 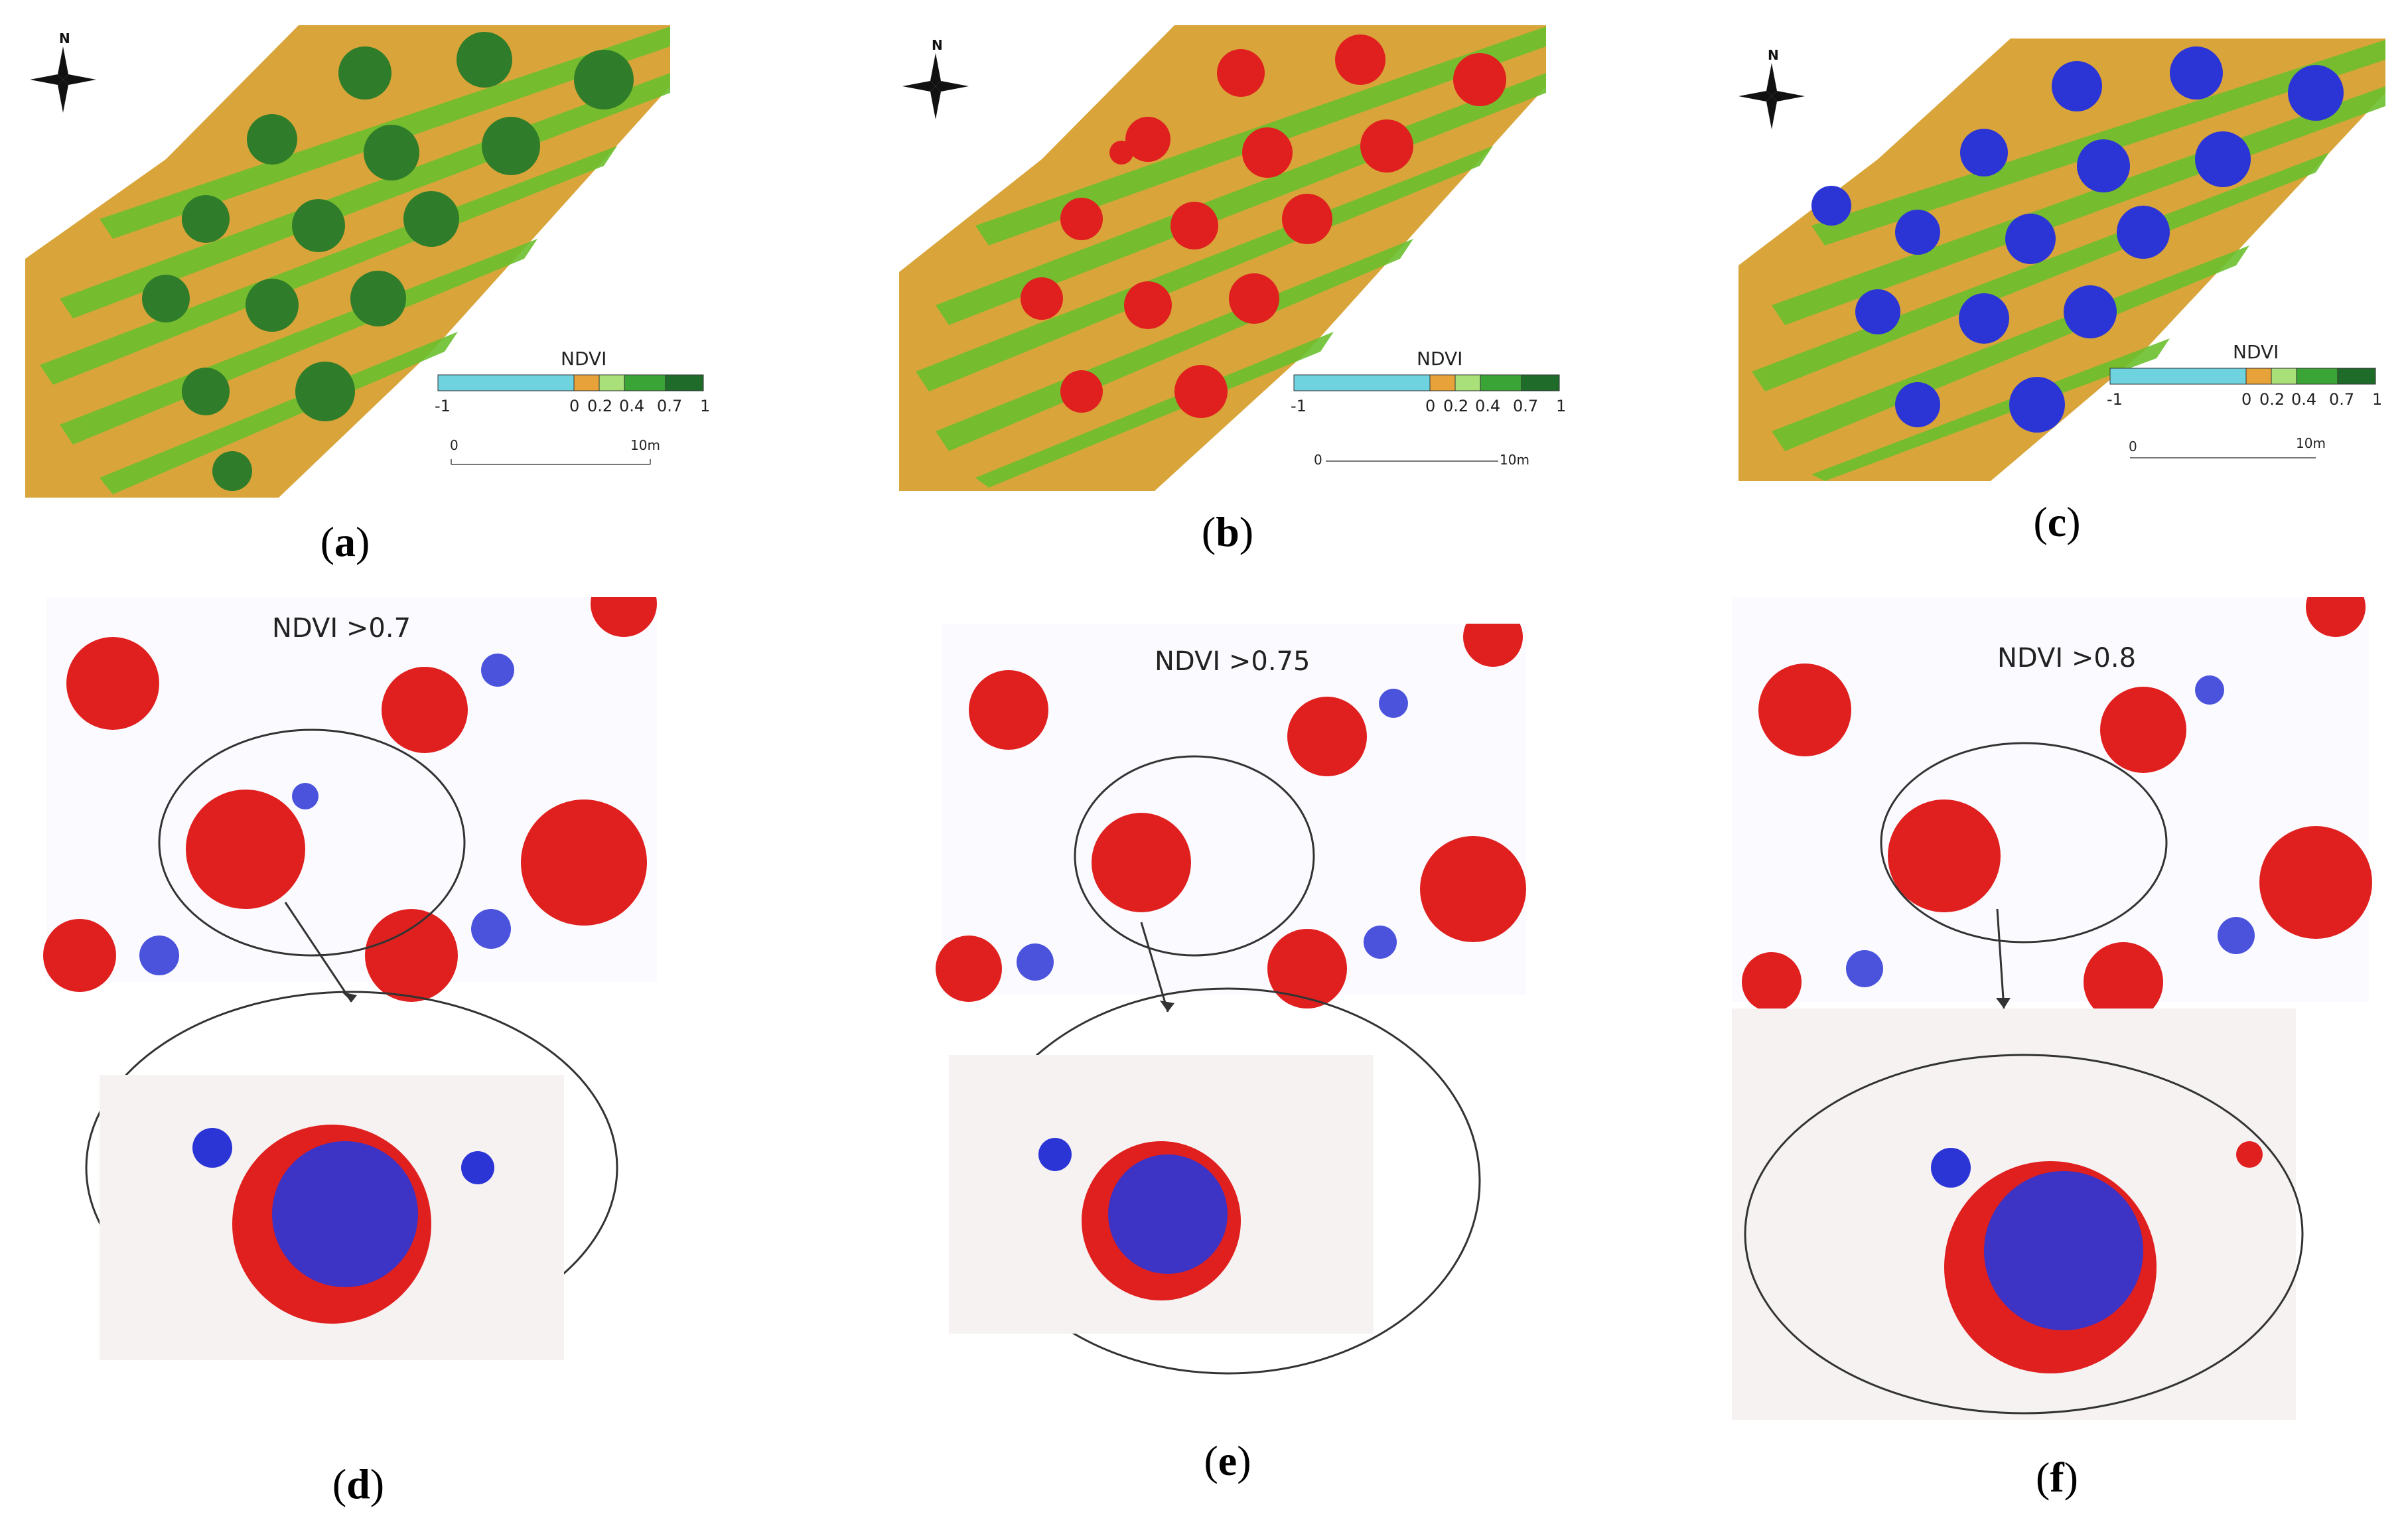 I want to click on canopy-patches-e, so click(x=1231, y=816).